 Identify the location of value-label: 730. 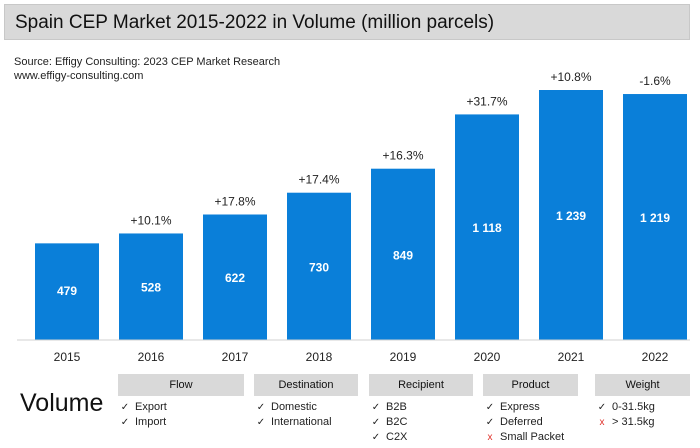
(319, 267).